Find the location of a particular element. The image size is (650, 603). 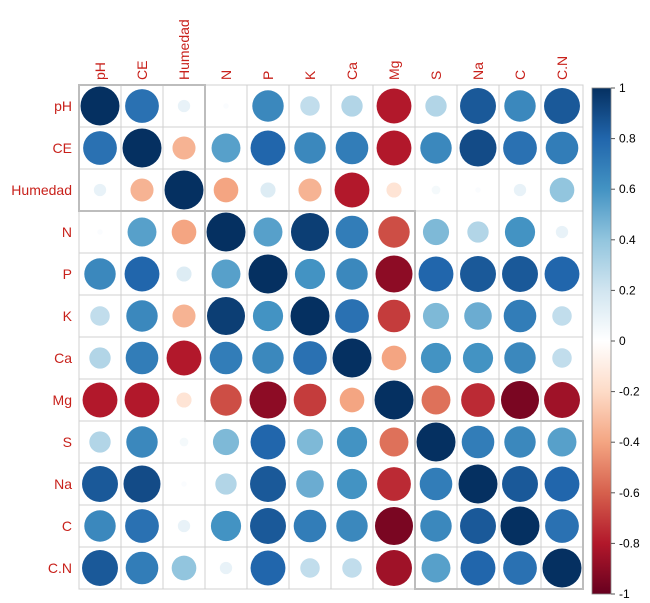

circle-K-P is located at coordinates (268, 316).